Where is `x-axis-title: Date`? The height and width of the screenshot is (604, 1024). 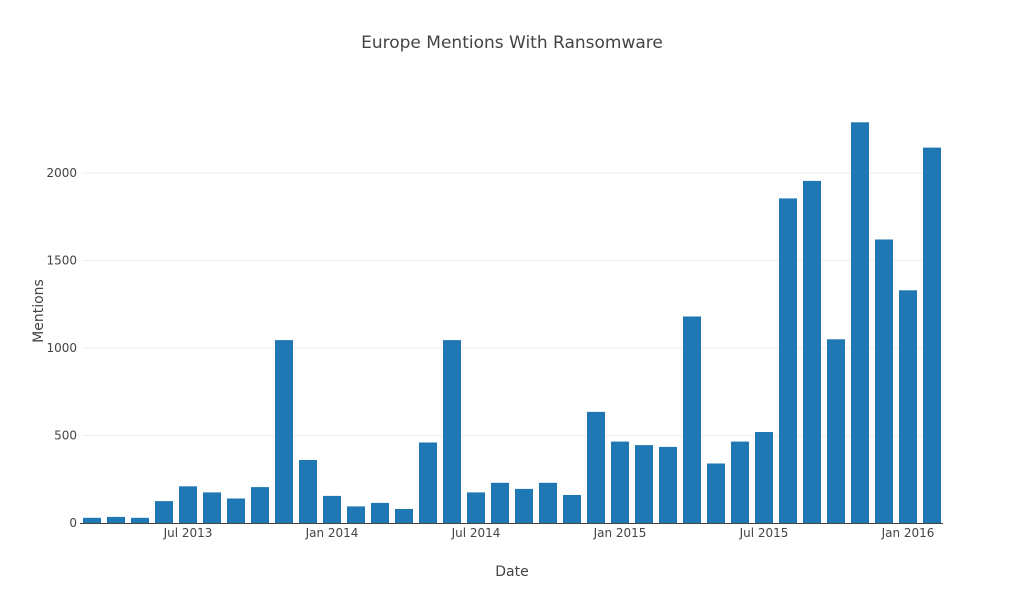
x-axis-title: Date is located at coordinates (511, 572).